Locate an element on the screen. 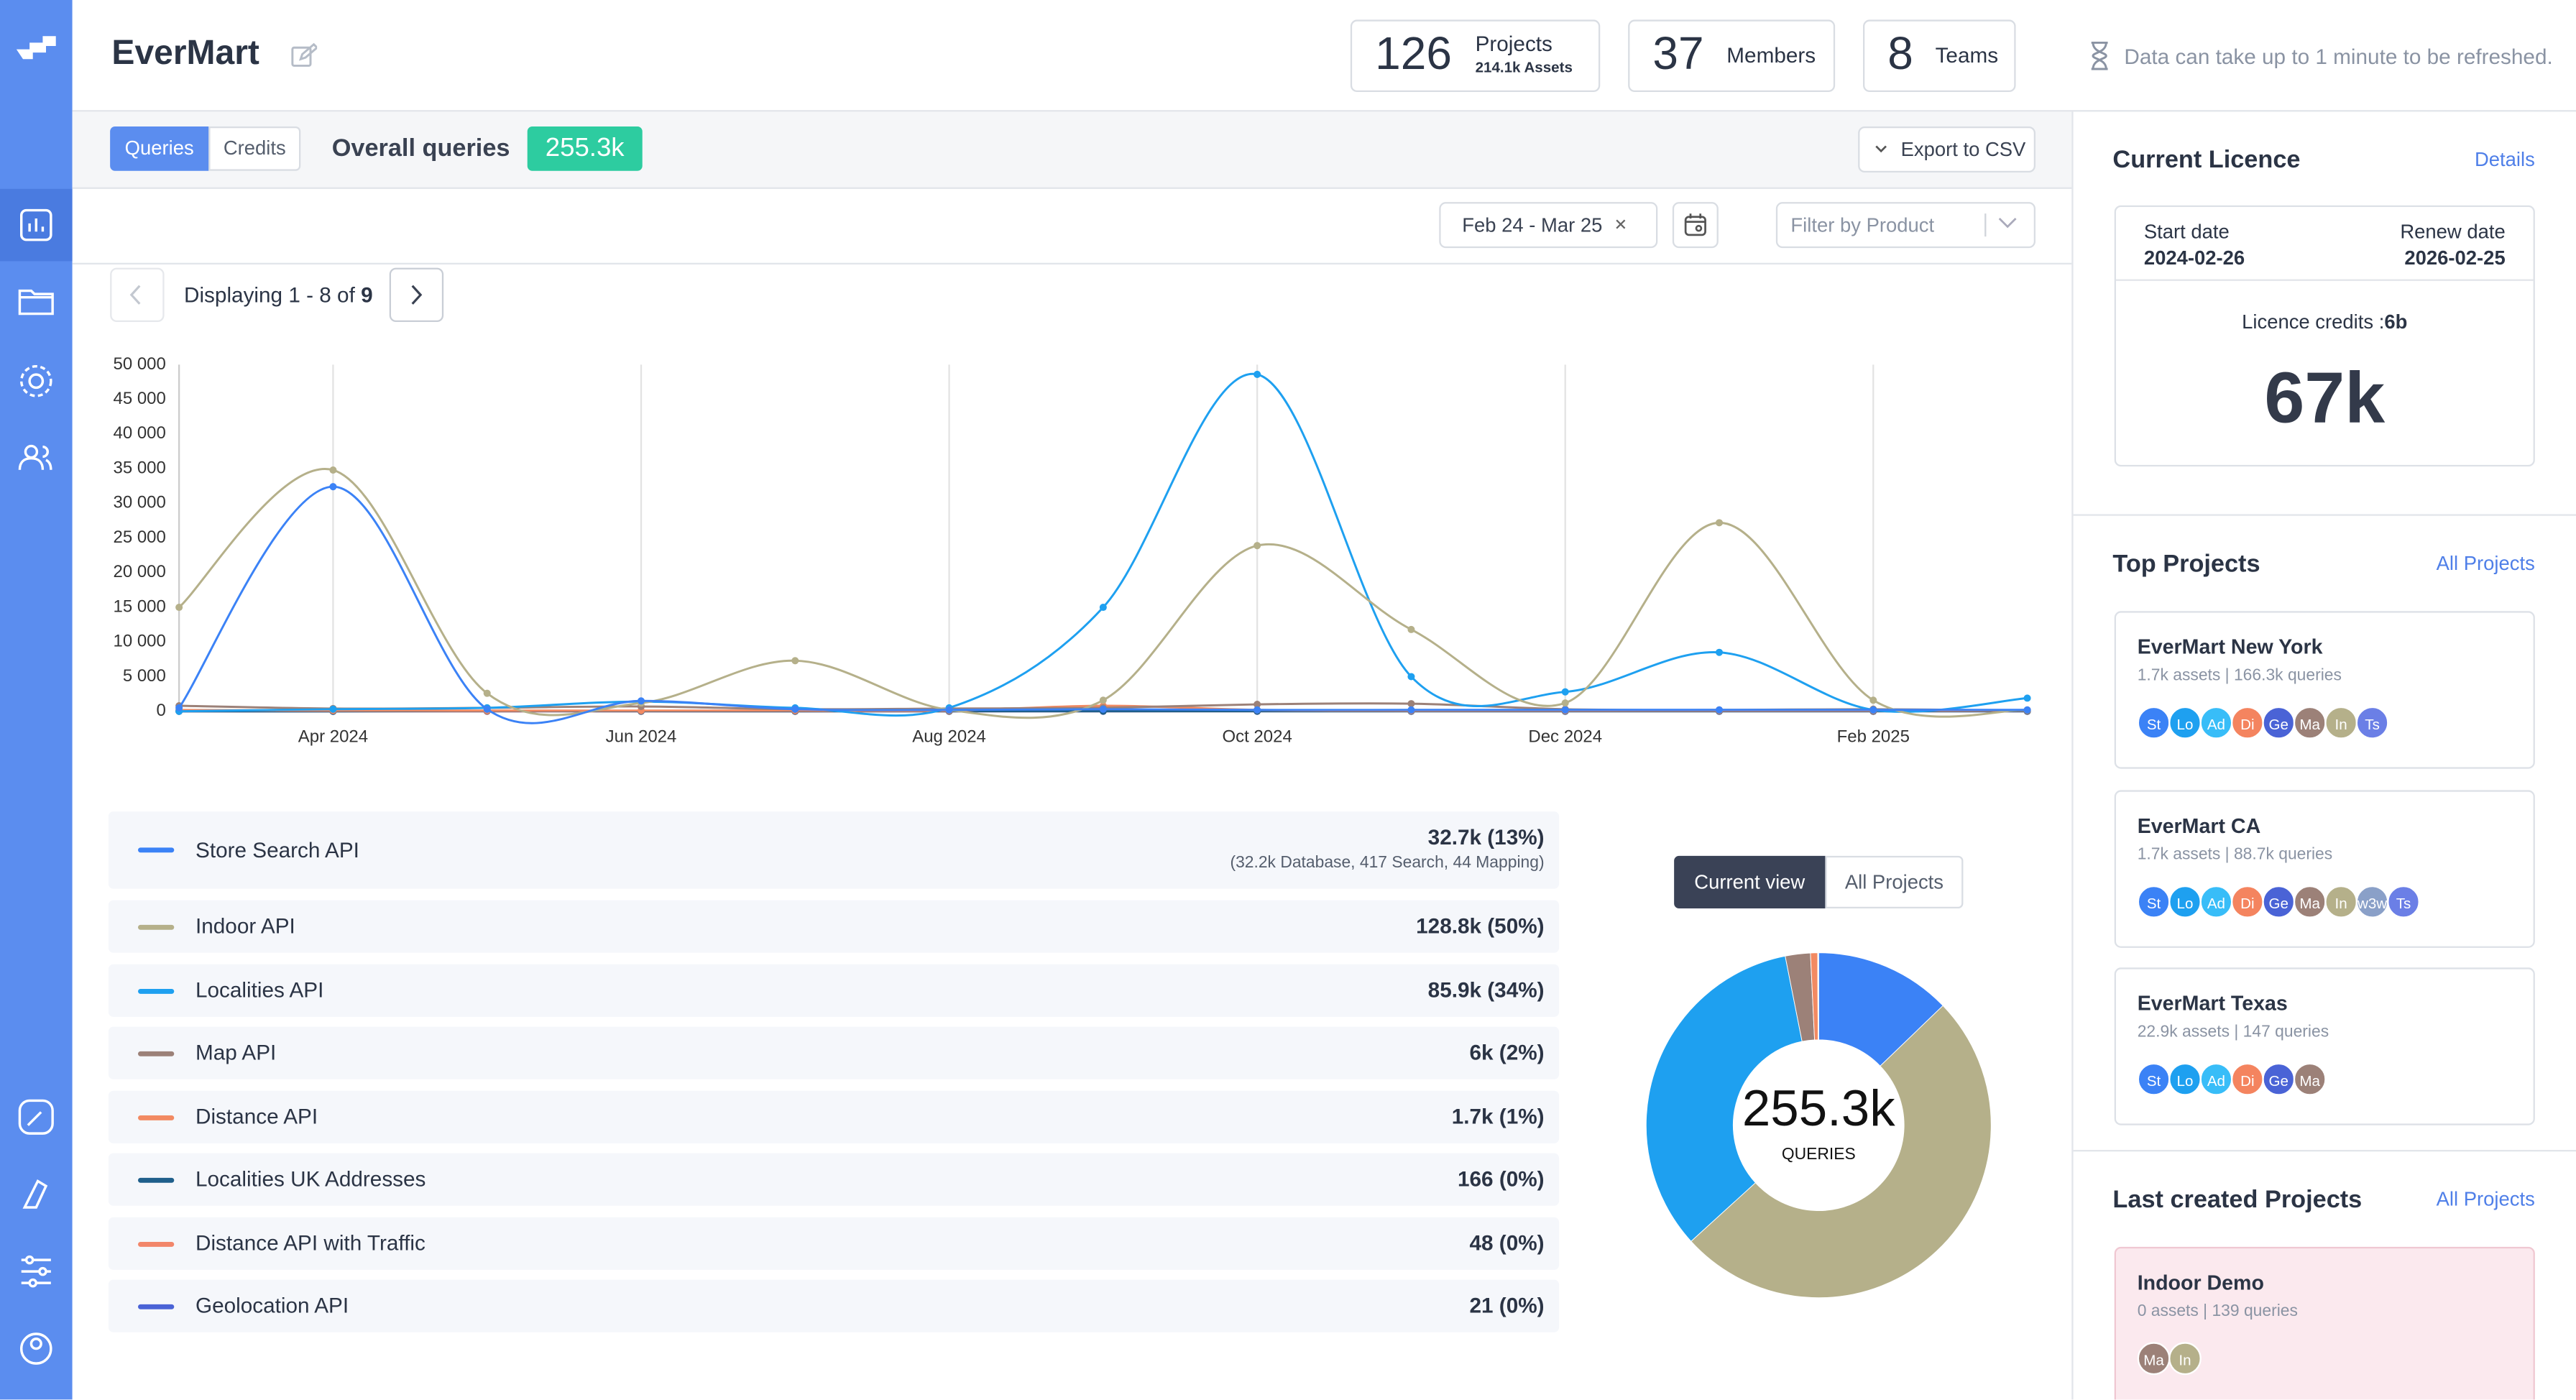 Image resolution: width=2576 pixels, height=1400 pixels. next-button is located at coordinates (416, 294).